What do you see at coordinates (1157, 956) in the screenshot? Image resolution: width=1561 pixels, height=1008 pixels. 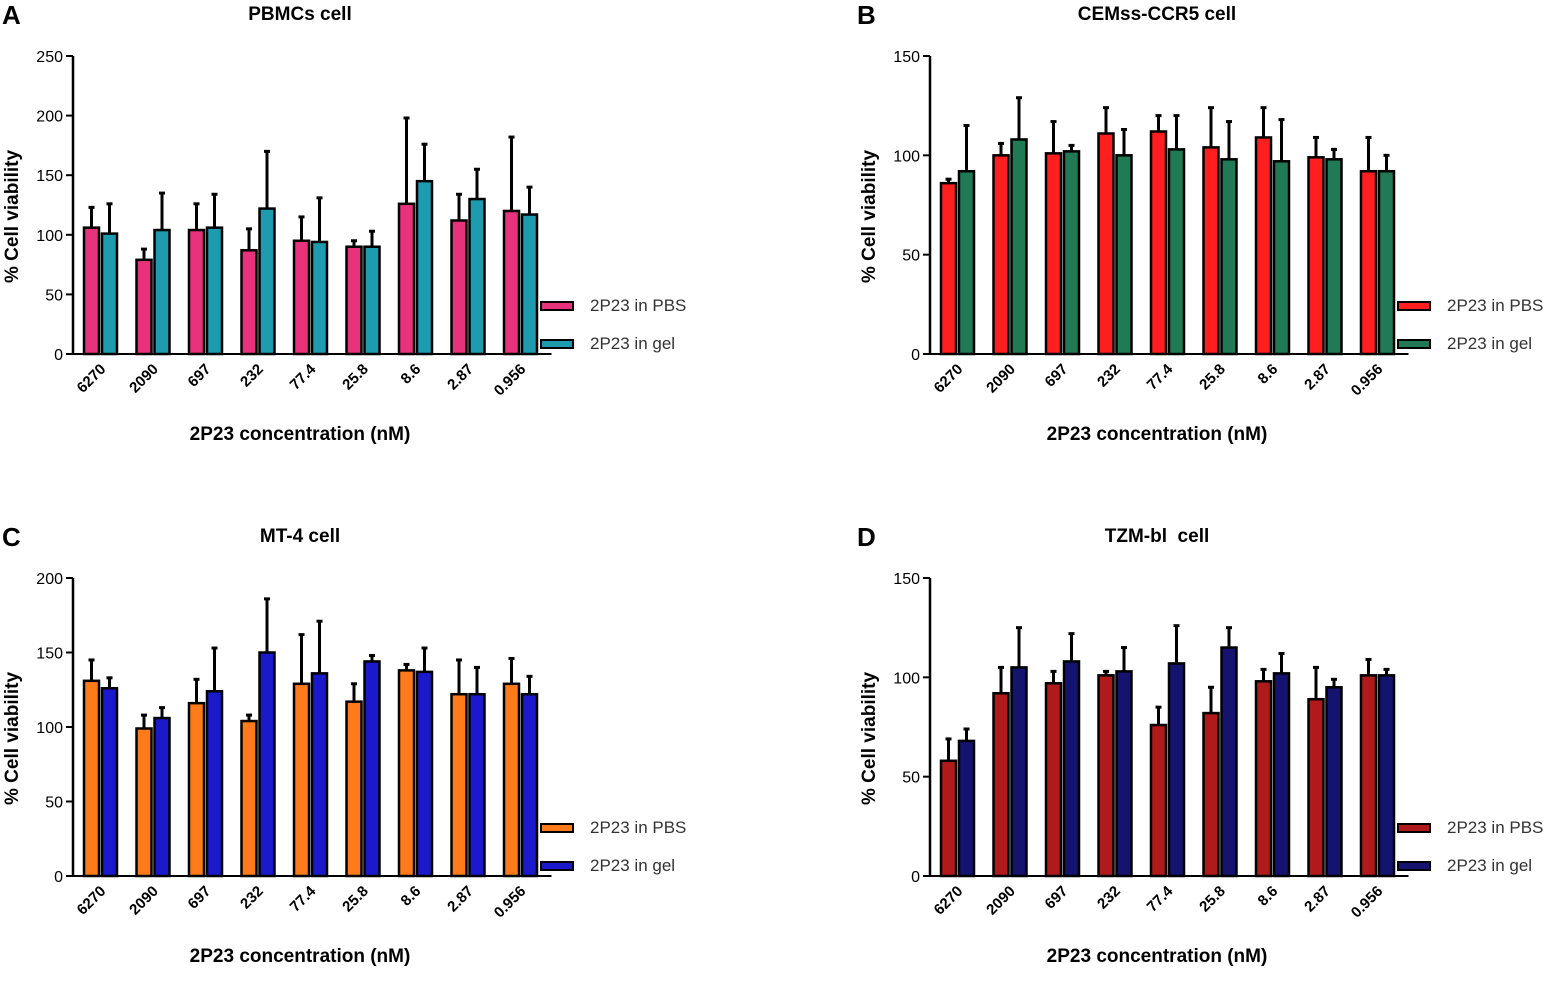 I see `x-axis-label-d: 2P23 concentration (nM)` at bounding box center [1157, 956].